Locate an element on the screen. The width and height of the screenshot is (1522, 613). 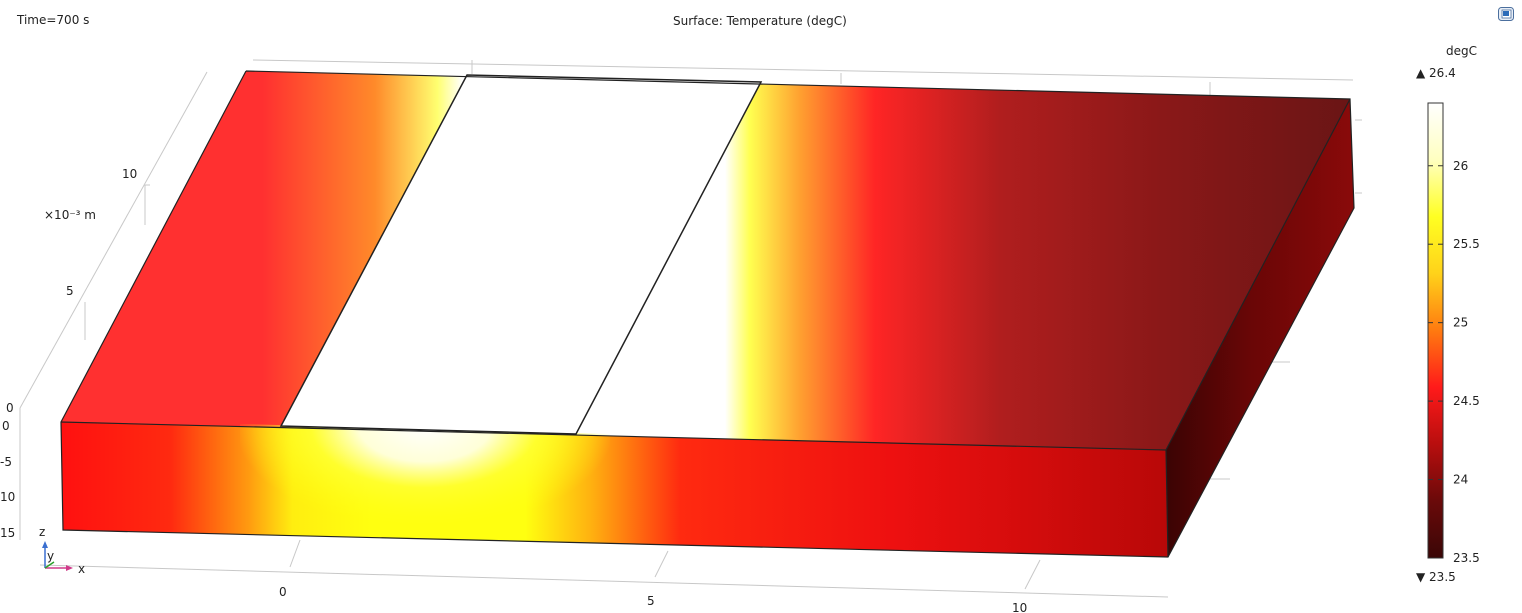
colorbar-tick-label: 23.5 is located at coordinates (1466, 558).